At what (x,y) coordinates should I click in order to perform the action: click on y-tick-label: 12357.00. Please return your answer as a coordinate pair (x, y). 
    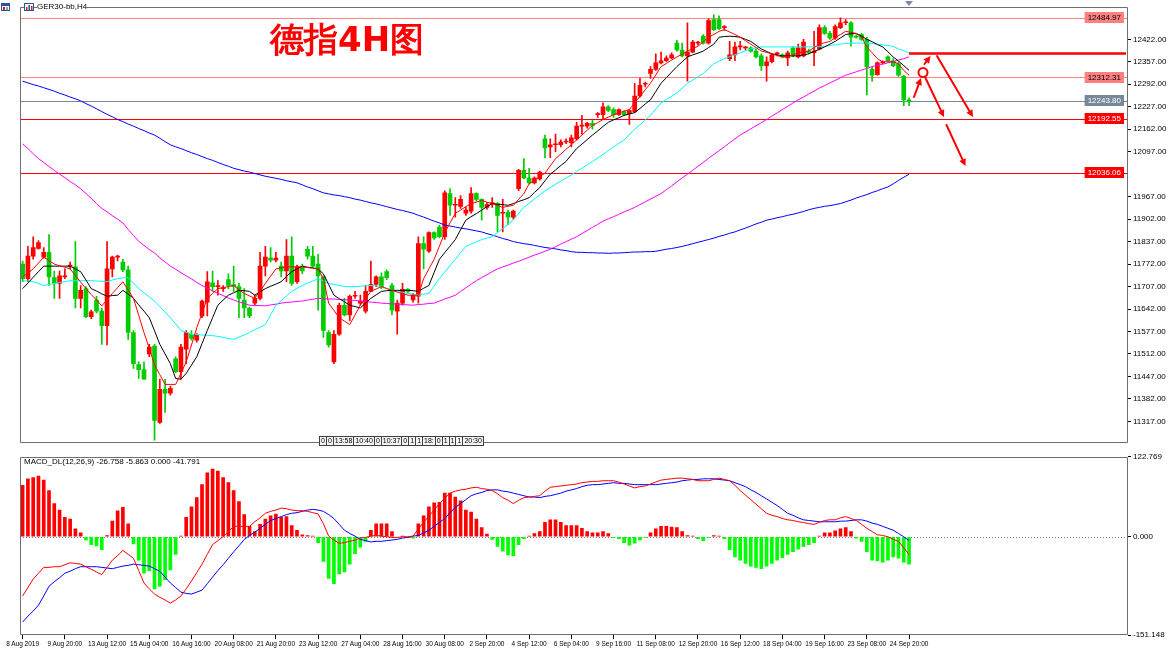
    Looking at the image, I should click on (1150, 61).